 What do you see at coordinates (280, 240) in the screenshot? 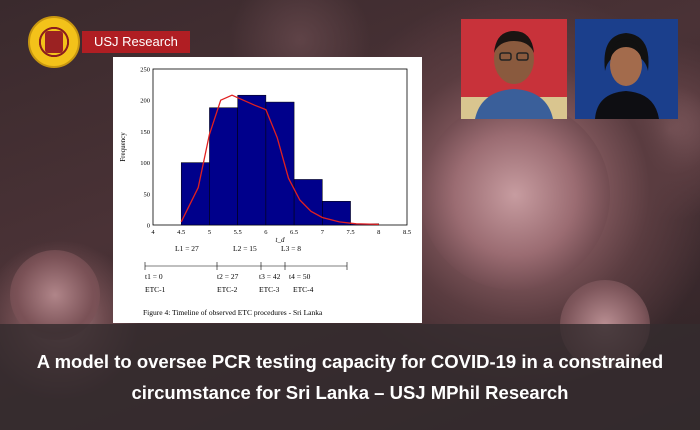
I see `x-axis-label: t_d` at bounding box center [280, 240].